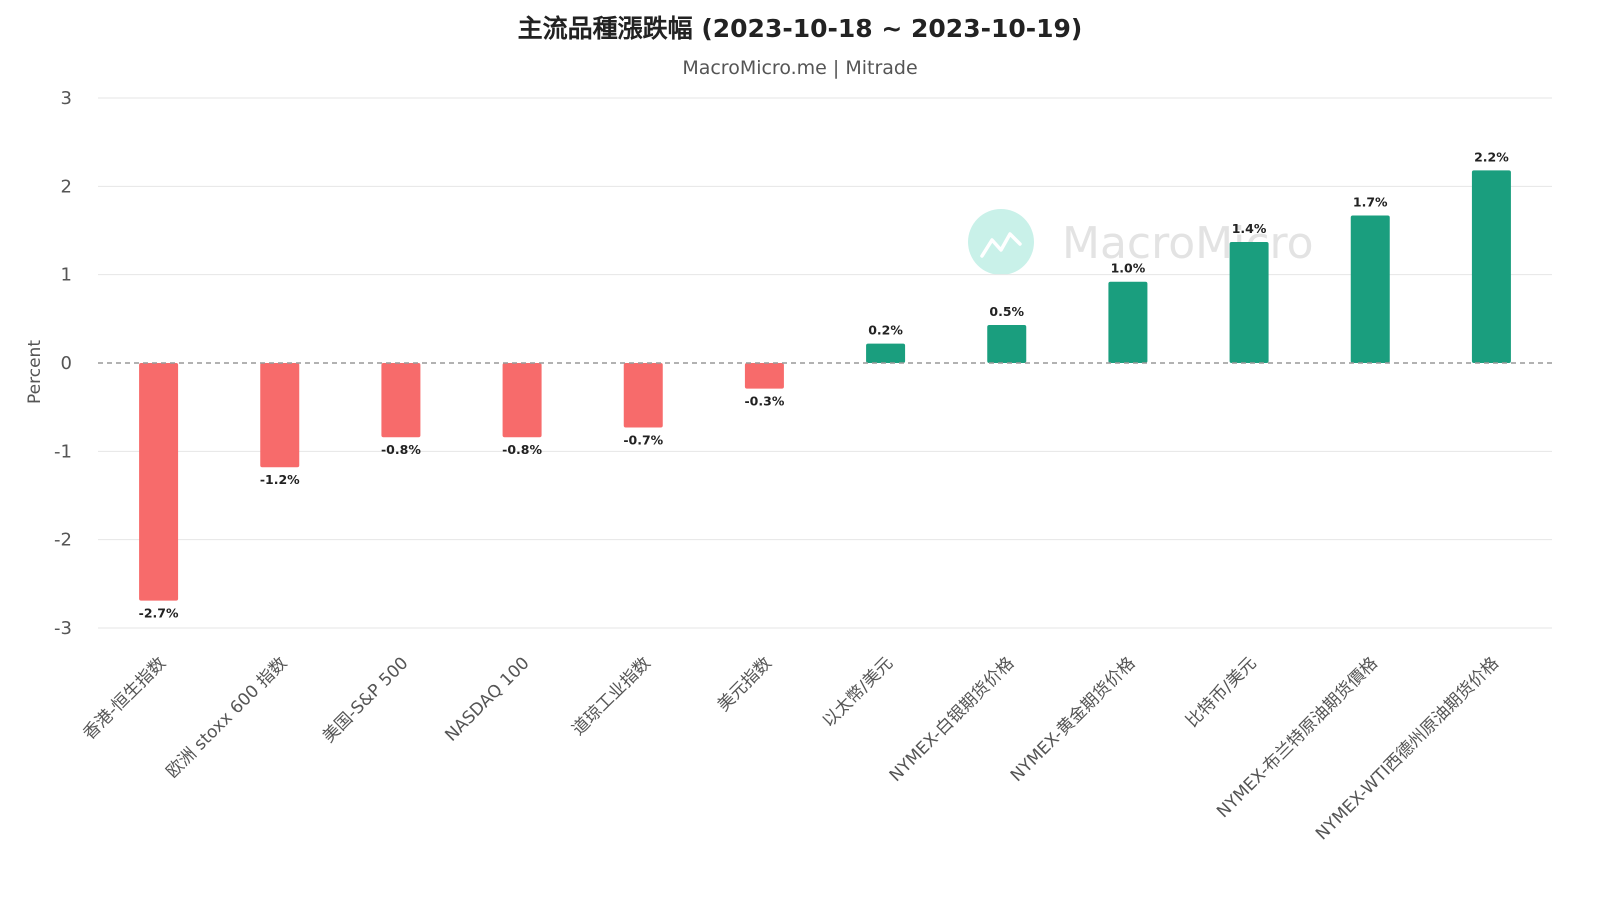  I want to click on y-tick-label: 1, so click(66, 275).